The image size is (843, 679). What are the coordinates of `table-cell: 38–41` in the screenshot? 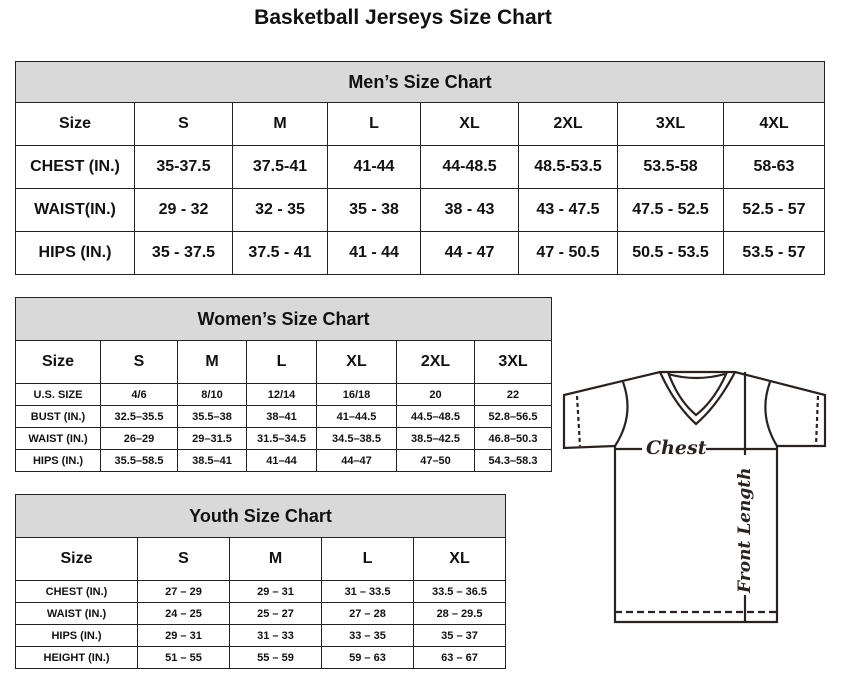 It's located at (281, 416).